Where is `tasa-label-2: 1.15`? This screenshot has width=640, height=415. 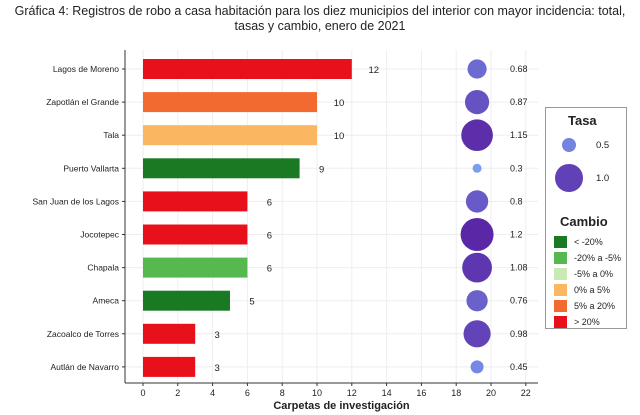 tasa-label-2: 1.15 is located at coordinates (519, 135).